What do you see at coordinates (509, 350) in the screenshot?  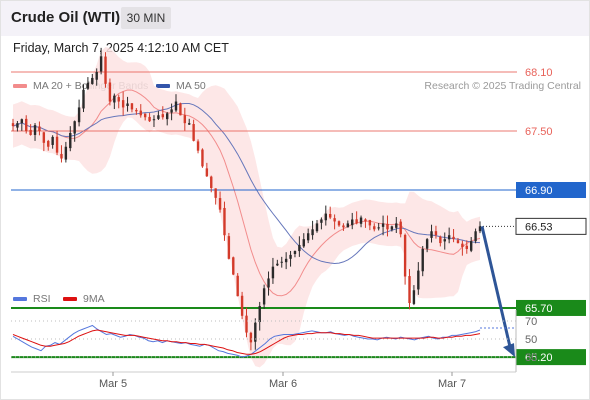 I see `forecast-arrow-head` at bounding box center [509, 350].